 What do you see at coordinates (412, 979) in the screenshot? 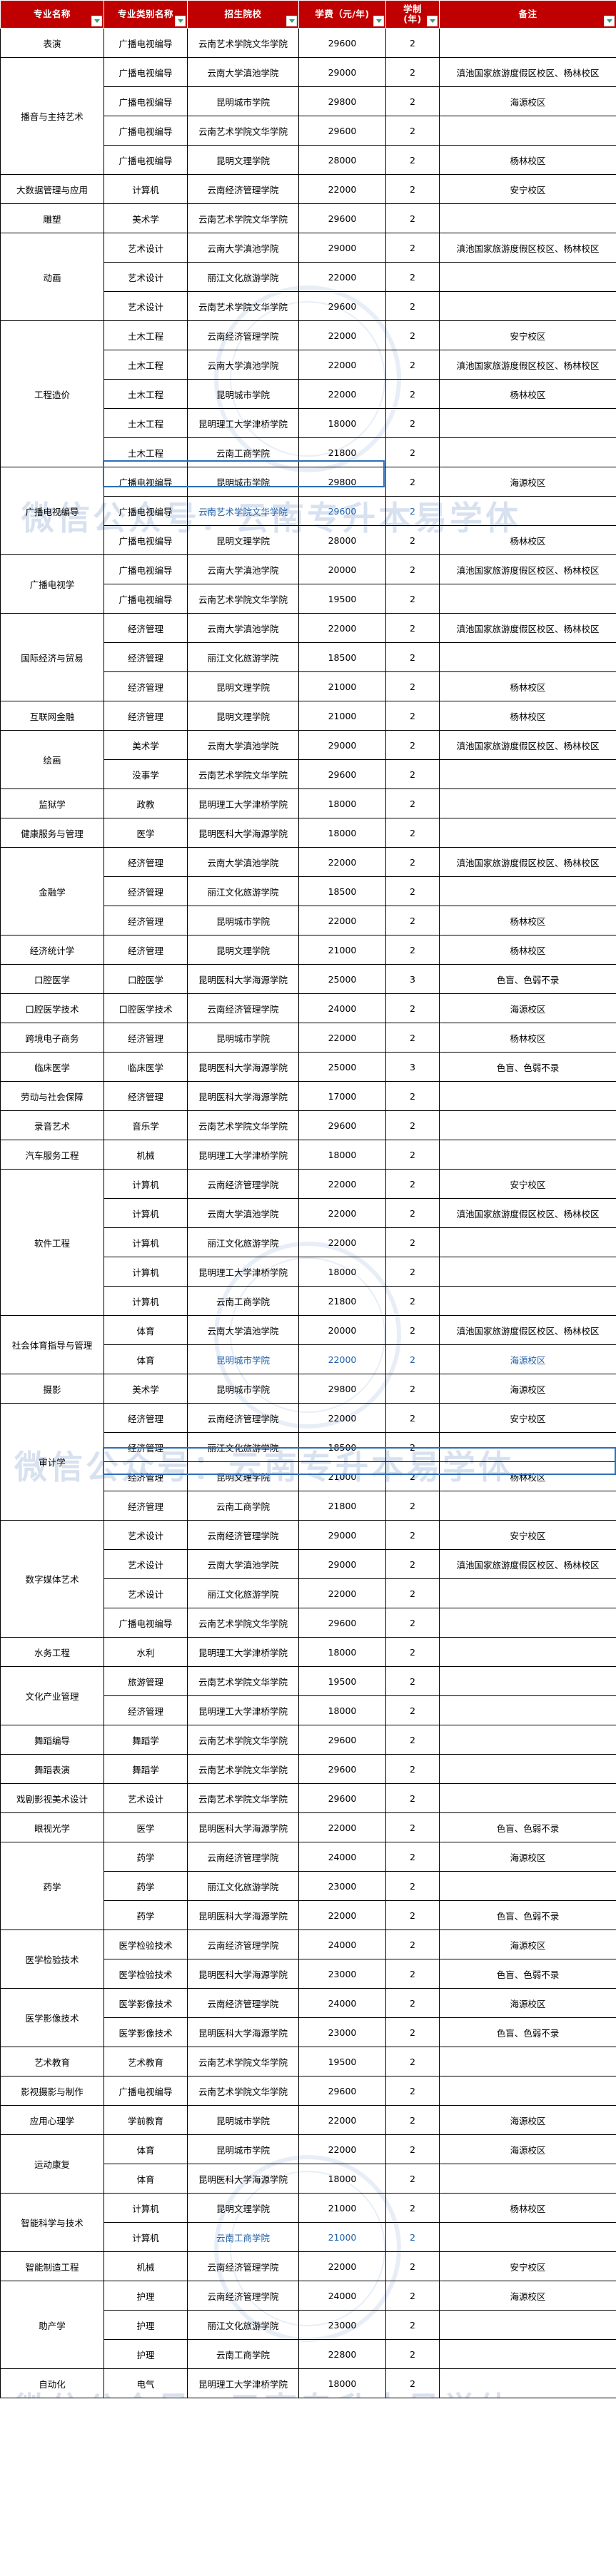
I see `cell-years: 3` at bounding box center [412, 979].